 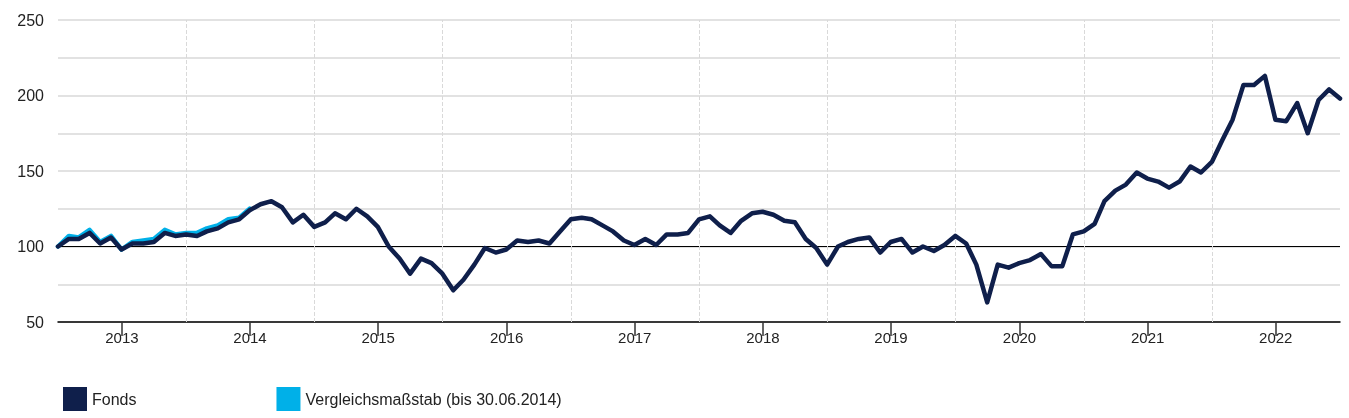 What do you see at coordinates (122, 337) in the screenshot?
I see `x-tick-label: 2013` at bounding box center [122, 337].